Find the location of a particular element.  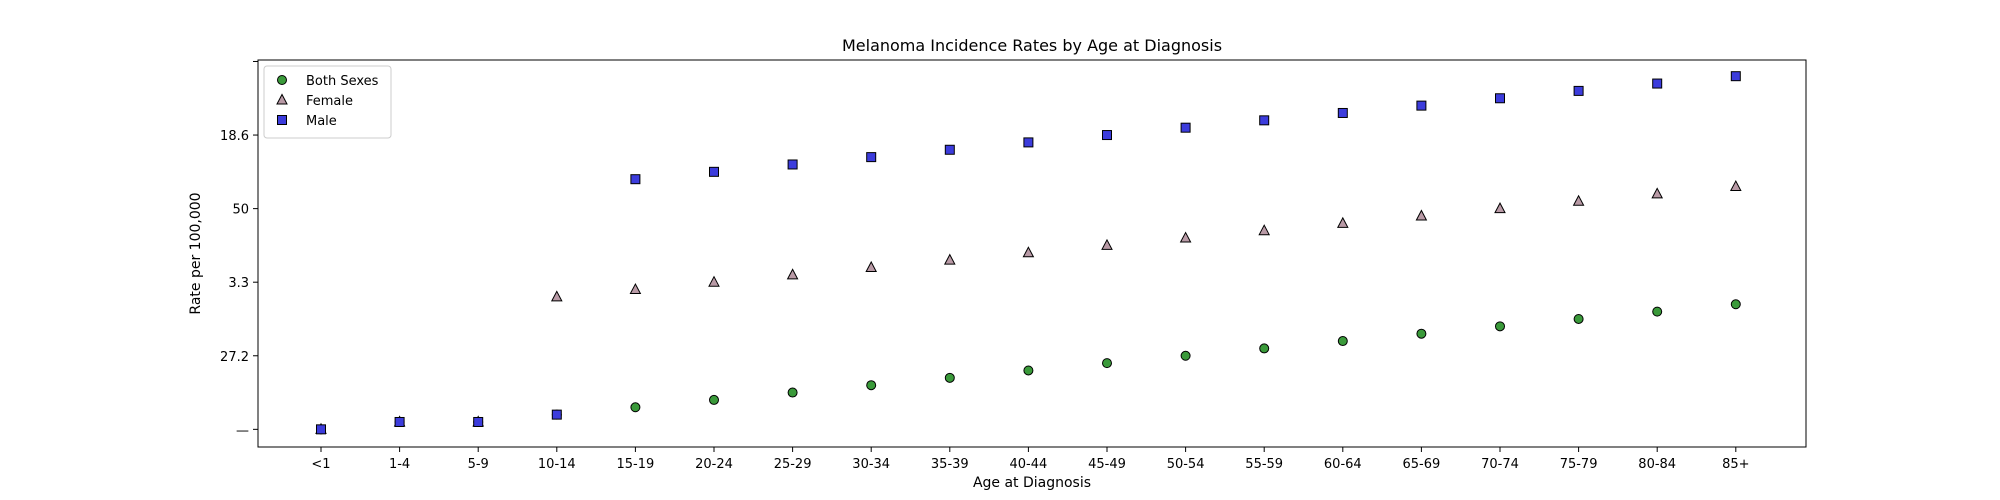

y-axis: — 27.2 3.3 50 18.6 is located at coordinates (239, 249).